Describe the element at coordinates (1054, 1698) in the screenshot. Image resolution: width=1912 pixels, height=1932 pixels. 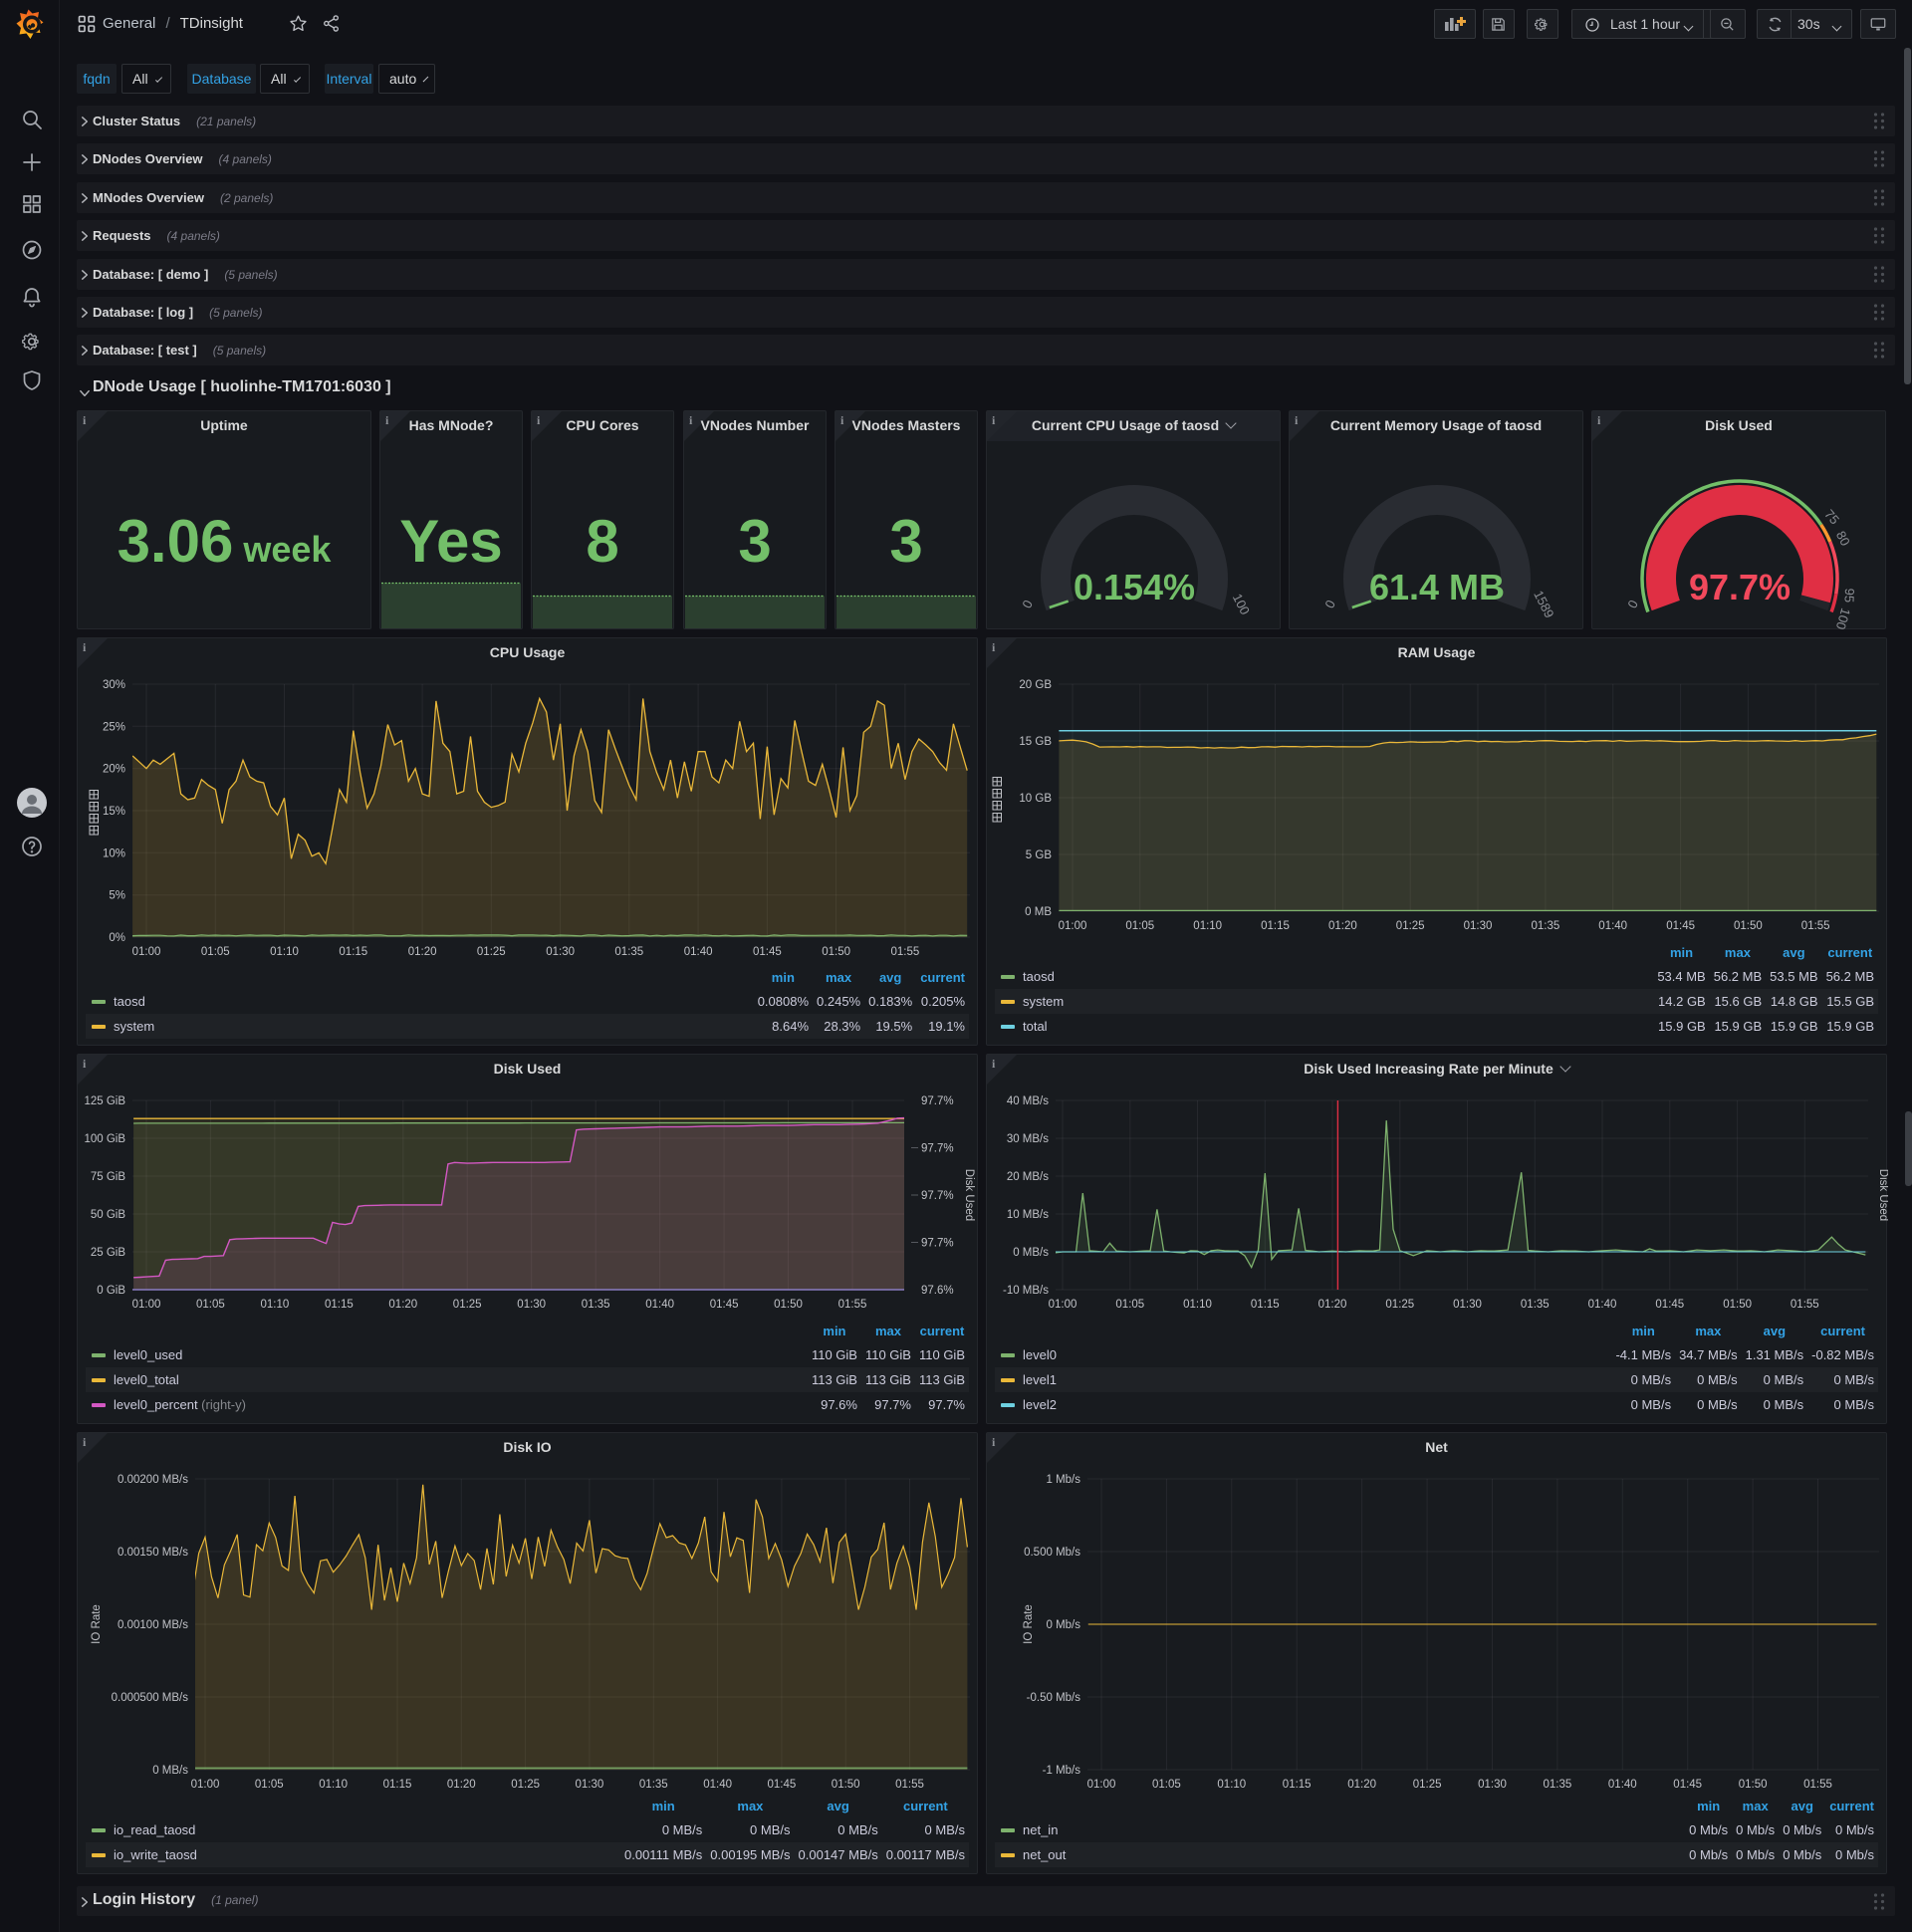
I see `svg-text: -0.50 Mb/s` at that location.